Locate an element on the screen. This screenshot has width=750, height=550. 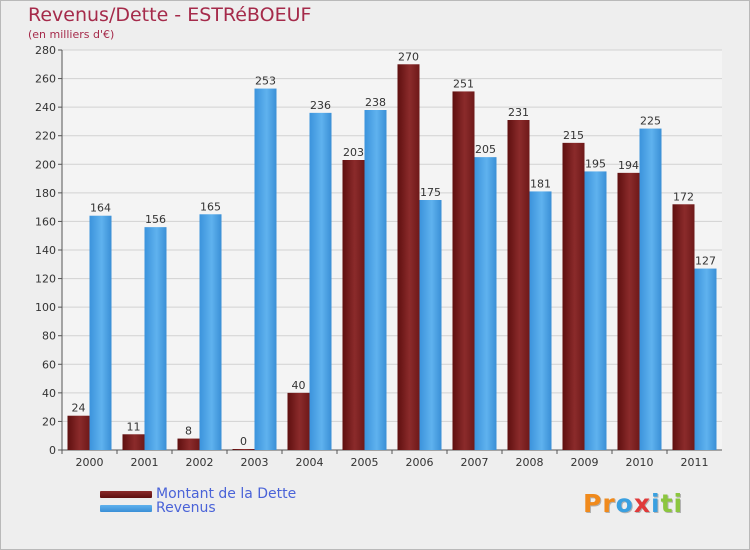
data-label-dette: 231 is located at coordinates (518, 112).